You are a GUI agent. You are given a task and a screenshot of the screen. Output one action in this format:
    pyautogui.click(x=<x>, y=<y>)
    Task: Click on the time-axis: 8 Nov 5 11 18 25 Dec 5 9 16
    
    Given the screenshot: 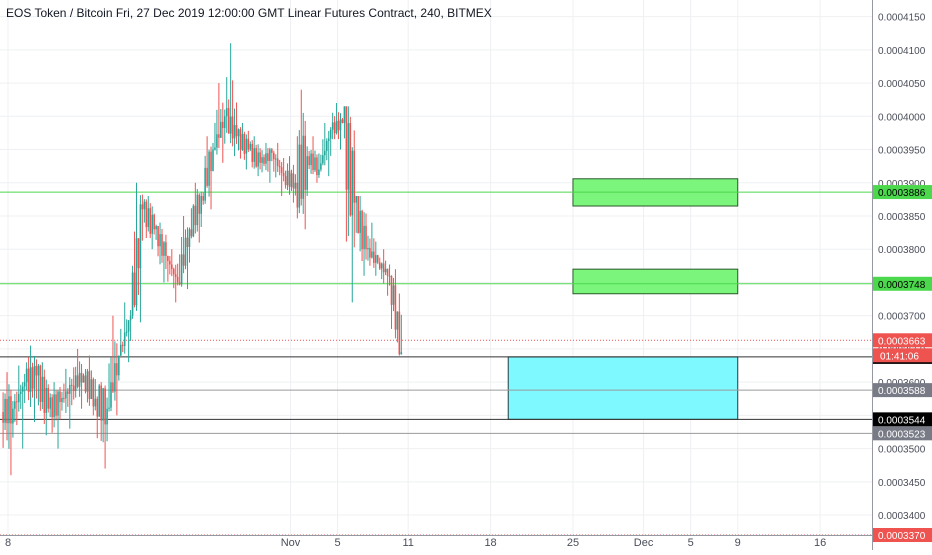 What is the action you would take?
    pyautogui.click(x=436, y=542)
    